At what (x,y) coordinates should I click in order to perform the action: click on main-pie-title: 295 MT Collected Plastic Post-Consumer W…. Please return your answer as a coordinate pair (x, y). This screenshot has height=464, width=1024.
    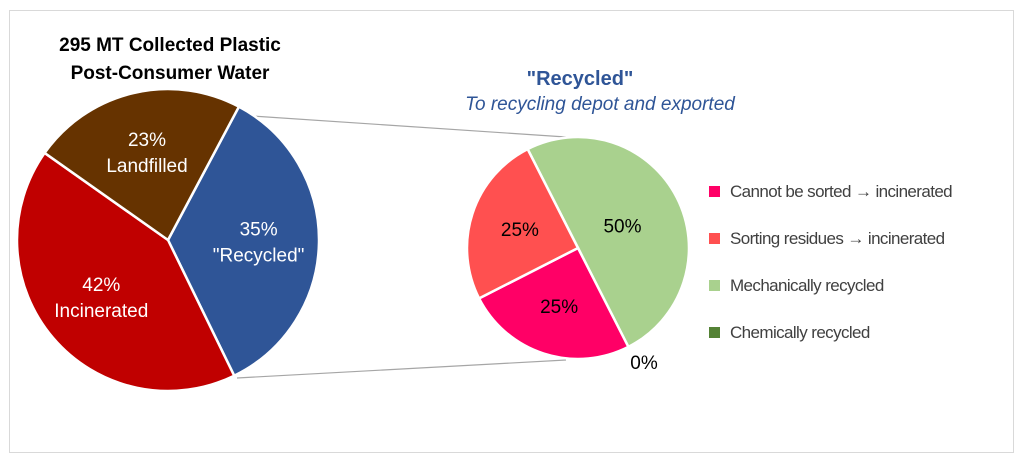
    Looking at the image, I should click on (170, 60).